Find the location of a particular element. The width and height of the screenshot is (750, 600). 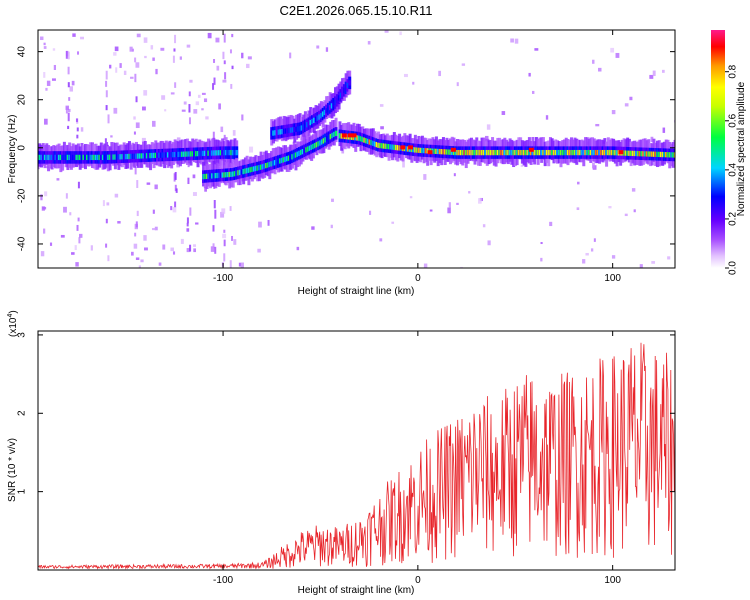

snr-y-tick-label: 3 is located at coordinates (22, 335).